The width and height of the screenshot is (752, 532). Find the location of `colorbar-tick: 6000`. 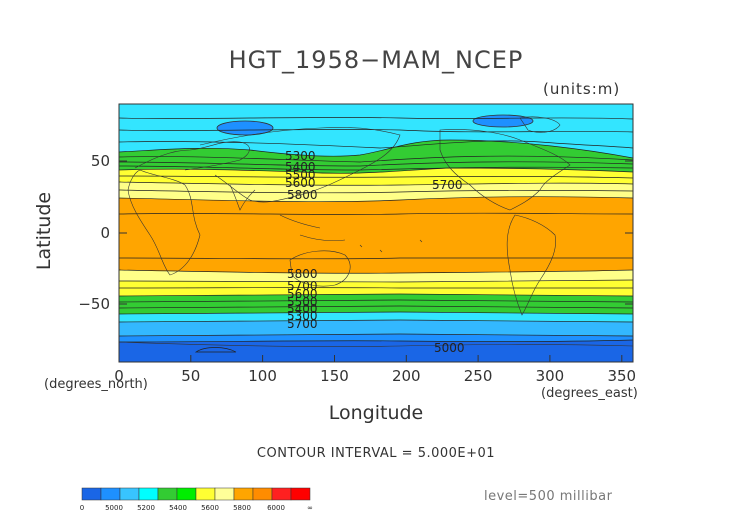

colorbar-tick: 6000 is located at coordinates (276, 508).